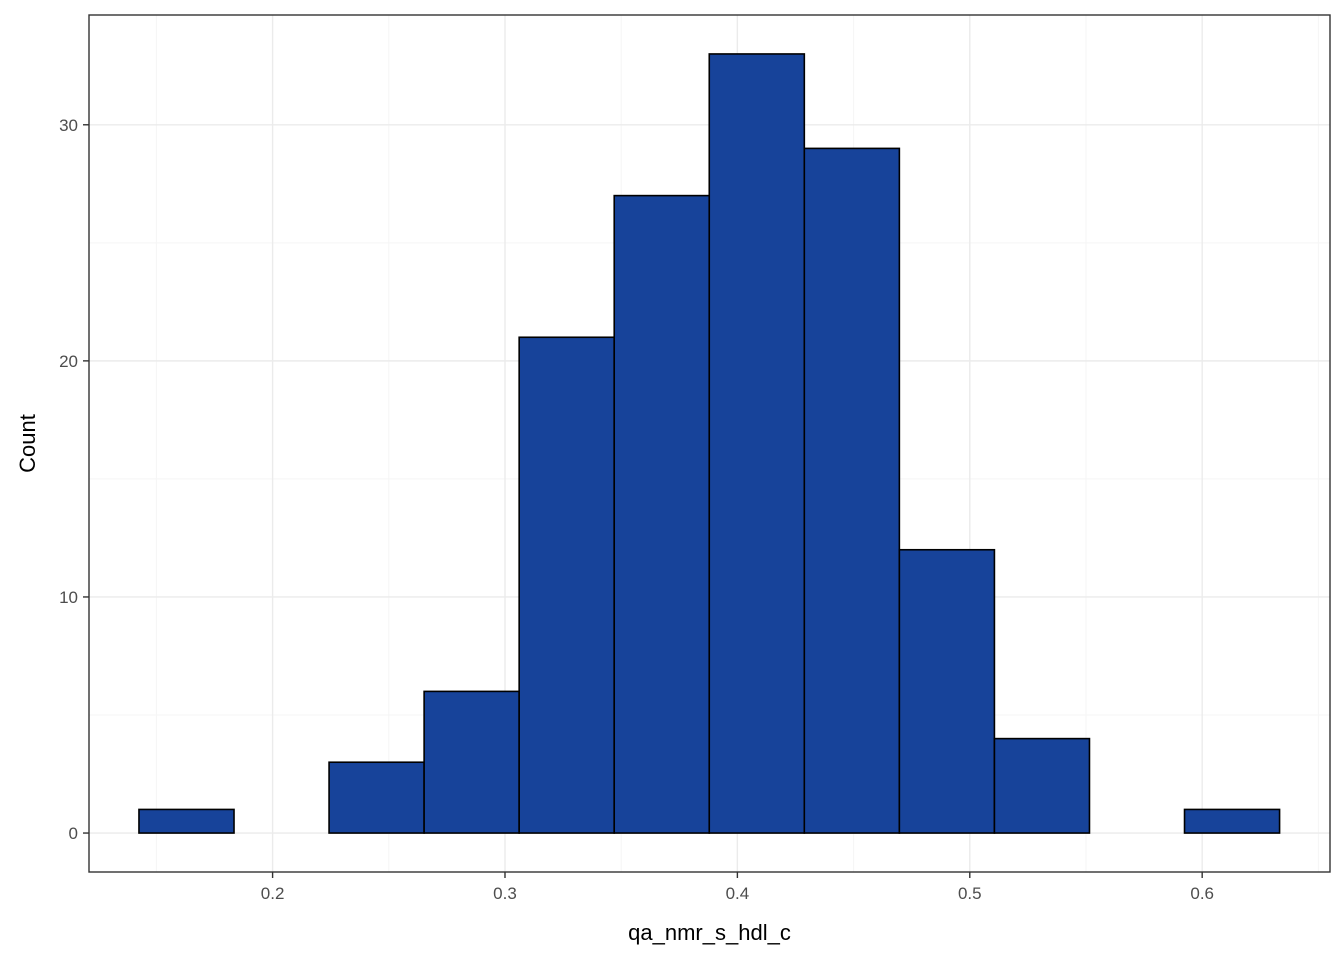 The width and height of the screenshot is (1344, 960). What do you see at coordinates (68, 125) in the screenshot?
I see `y-tick-label: 30` at bounding box center [68, 125].